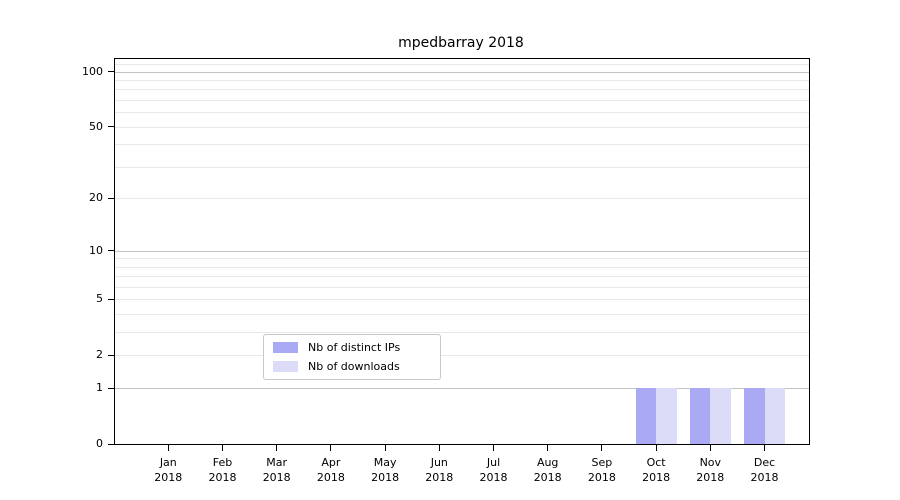 The image size is (900, 500). What do you see at coordinates (494, 470) in the screenshot?
I see `x-axis-tick-label: Jul 2018` at bounding box center [494, 470].